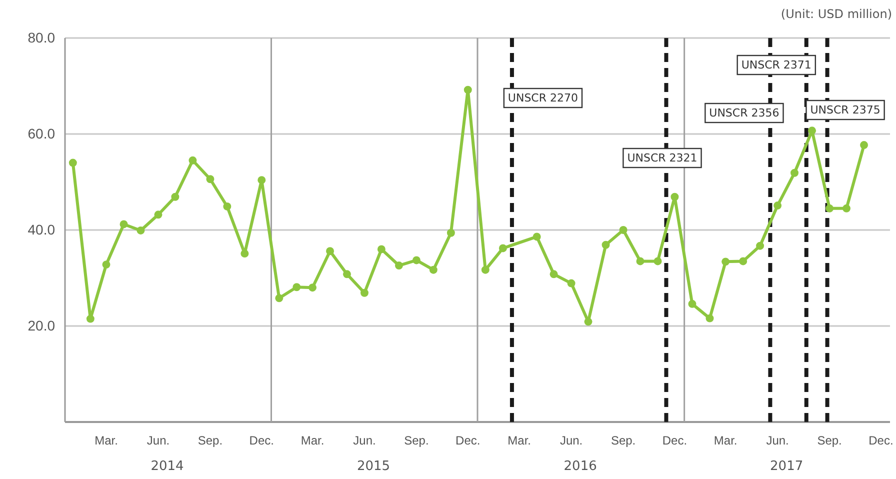 The image size is (896, 479). Describe the element at coordinates (373, 466) in the screenshot. I see `text: 2015` at that location.